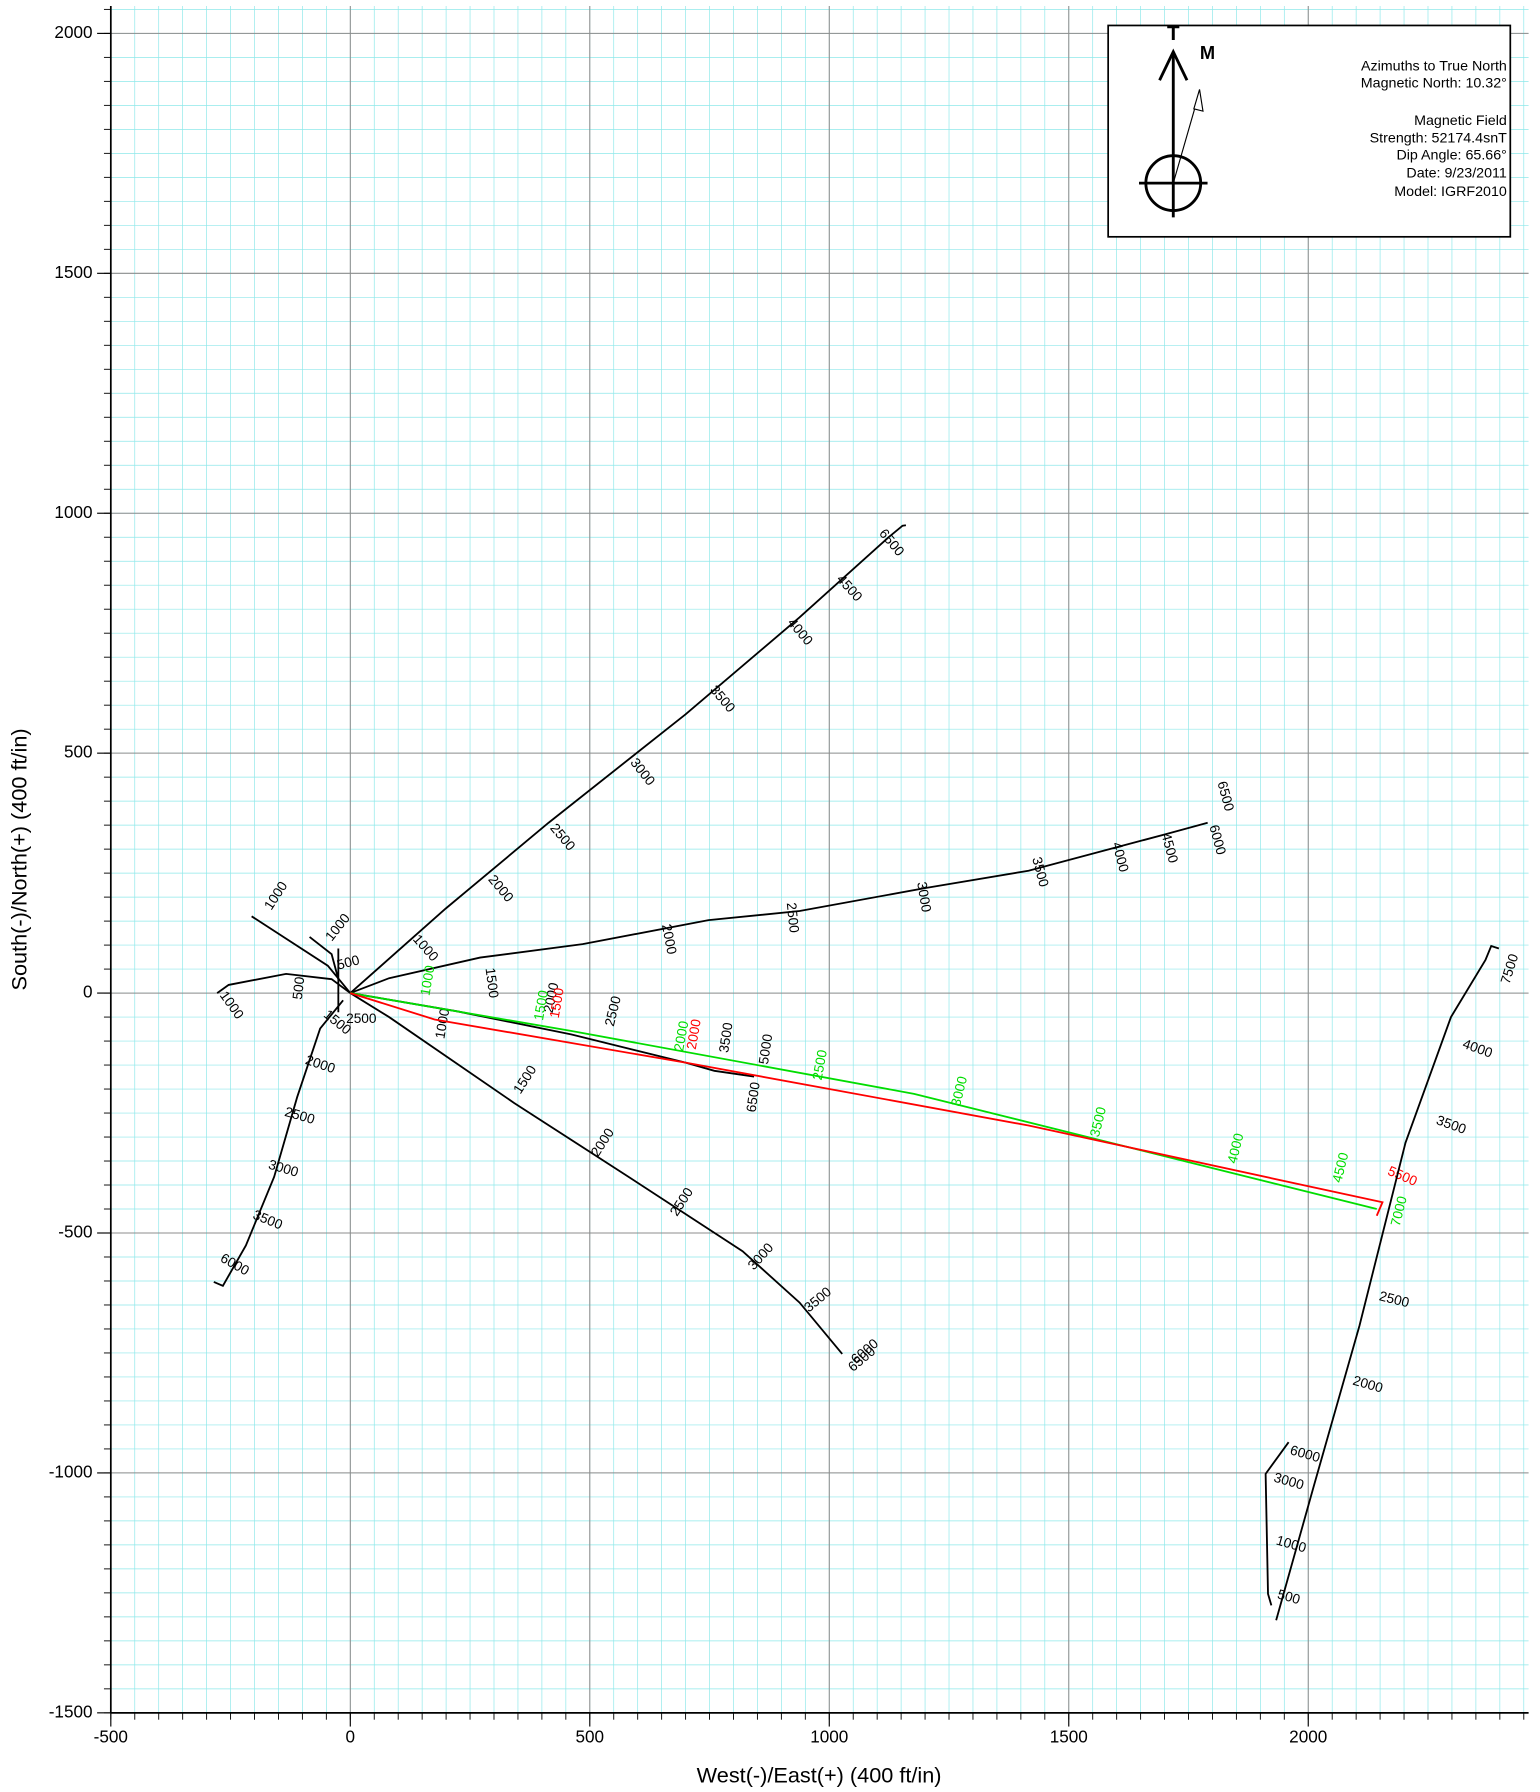 This screenshot has width=1540, height=1792. Describe the element at coordinates (765, 1049) in the screenshot. I see `depth-label: 5000` at that location.